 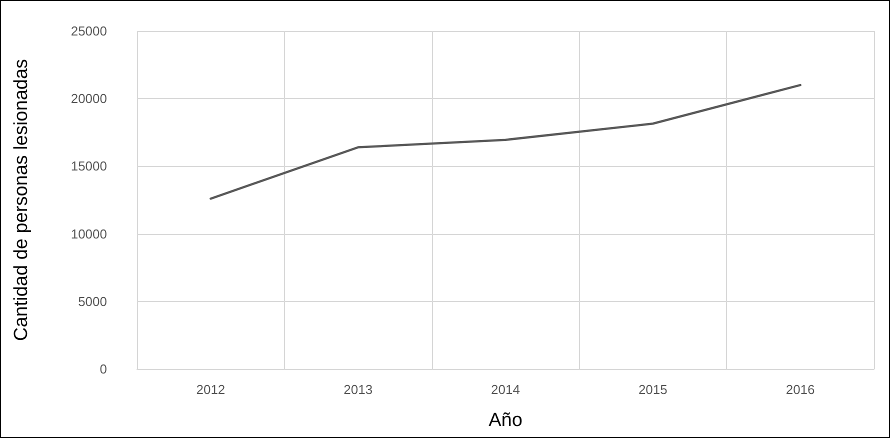 I want to click on y-tick-label: 25000, so click(x=88, y=31).